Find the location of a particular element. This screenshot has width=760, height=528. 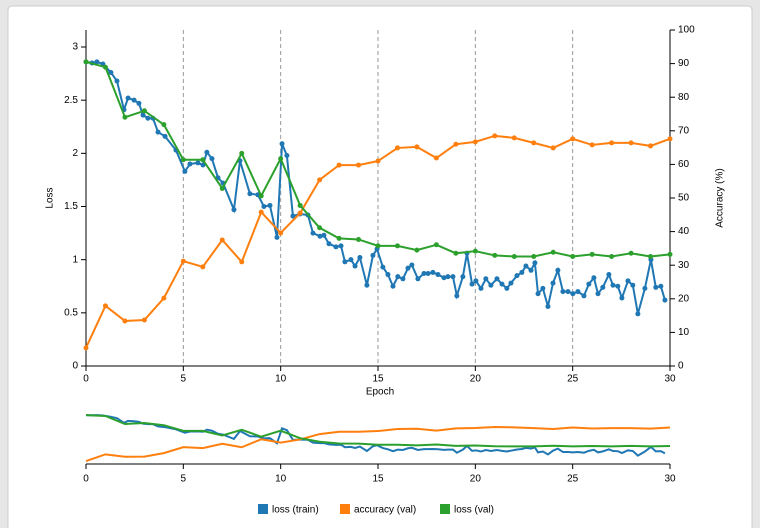

y2-tick-label: 60 is located at coordinates (684, 164).